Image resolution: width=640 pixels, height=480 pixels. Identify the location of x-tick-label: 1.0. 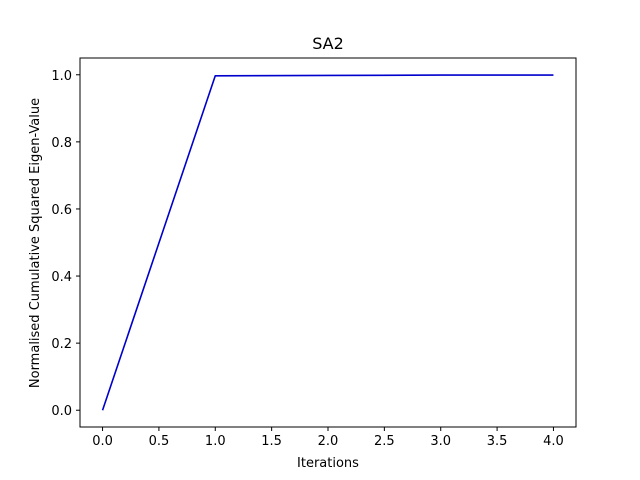
(215, 441).